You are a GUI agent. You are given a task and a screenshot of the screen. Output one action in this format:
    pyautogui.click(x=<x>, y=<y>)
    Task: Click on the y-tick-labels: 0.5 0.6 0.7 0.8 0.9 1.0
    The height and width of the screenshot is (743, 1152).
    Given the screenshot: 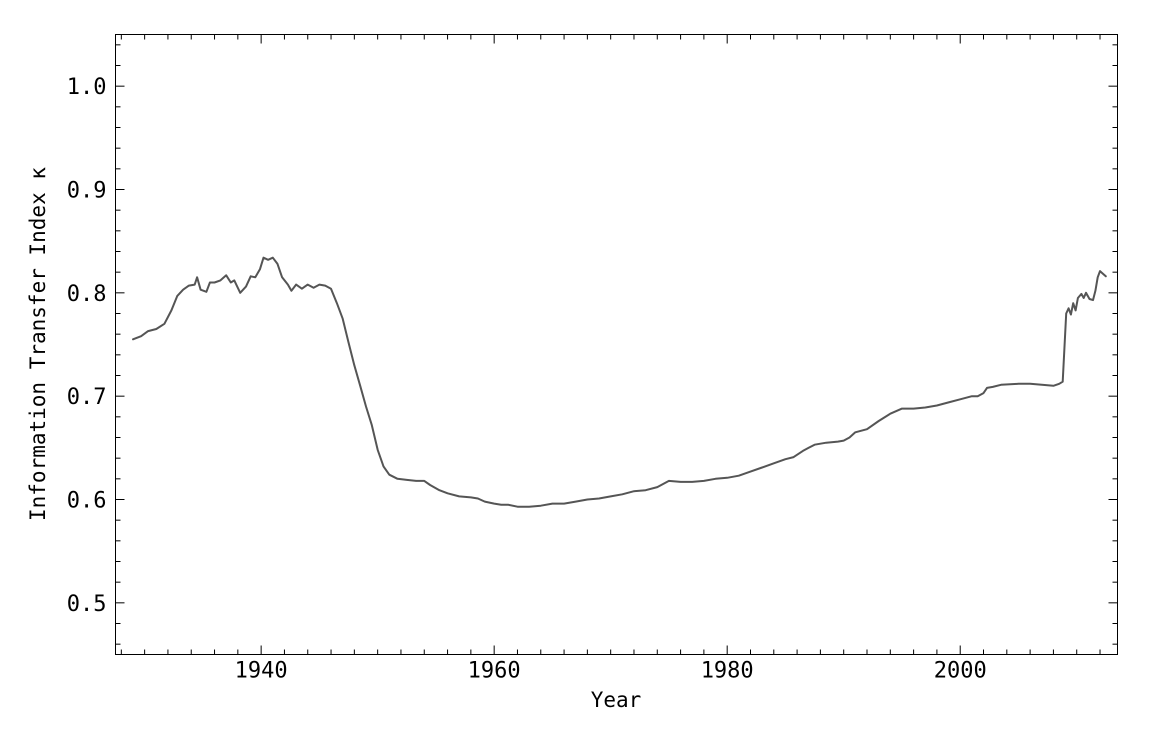 What is the action you would take?
    pyautogui.click(x=87, y=346)
    